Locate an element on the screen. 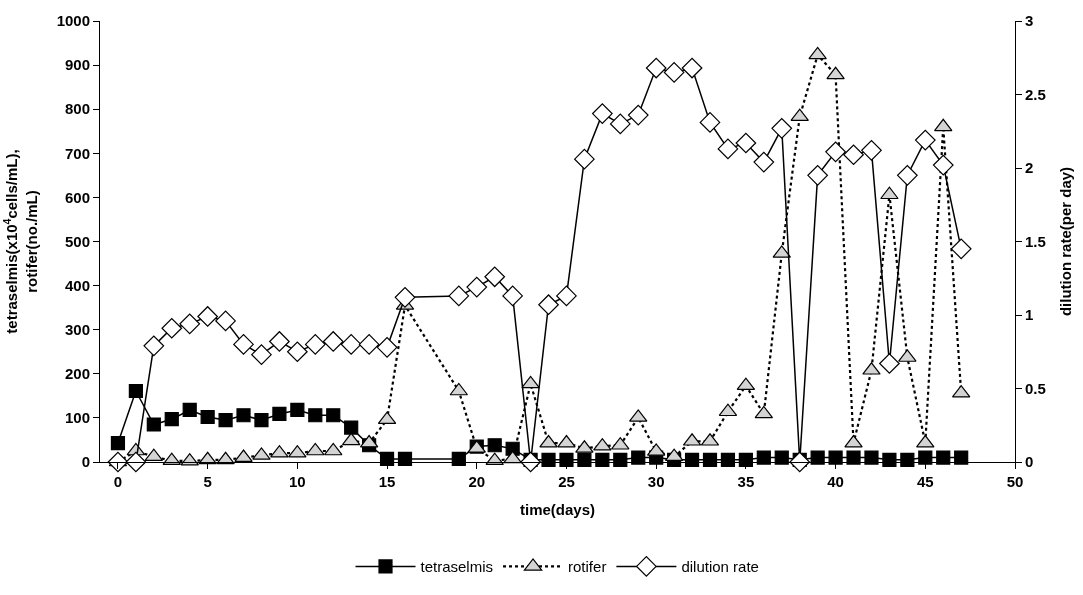 This screenshot has height=595, width=1083. y2-tick-label: 1 is located at coordinates (1029, 315).